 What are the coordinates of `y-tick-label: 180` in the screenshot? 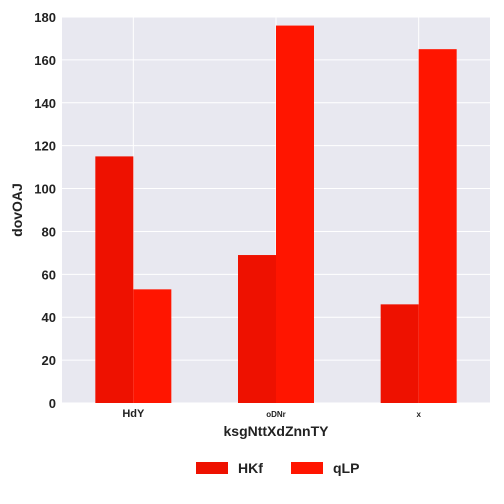 It's located at (45, 17).